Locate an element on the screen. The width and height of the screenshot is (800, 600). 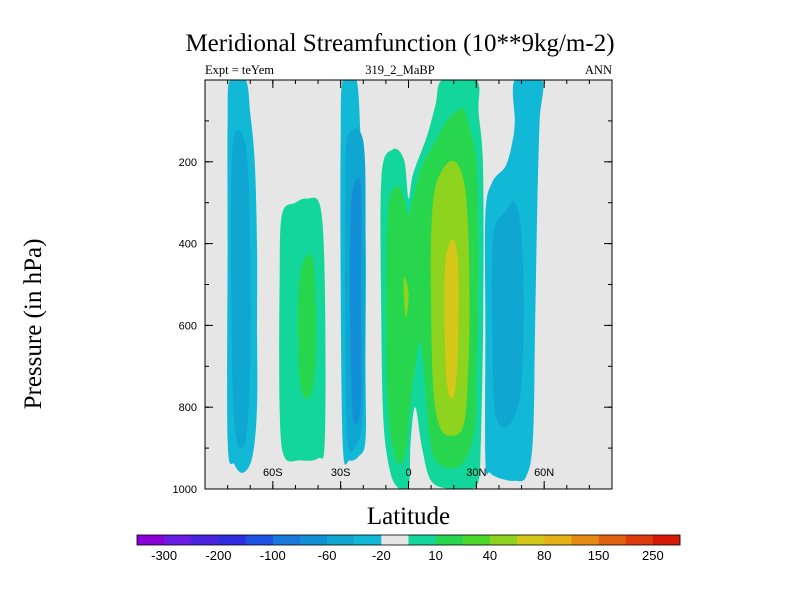
x-tick-label: 30S is located at coordinates (341, 473).